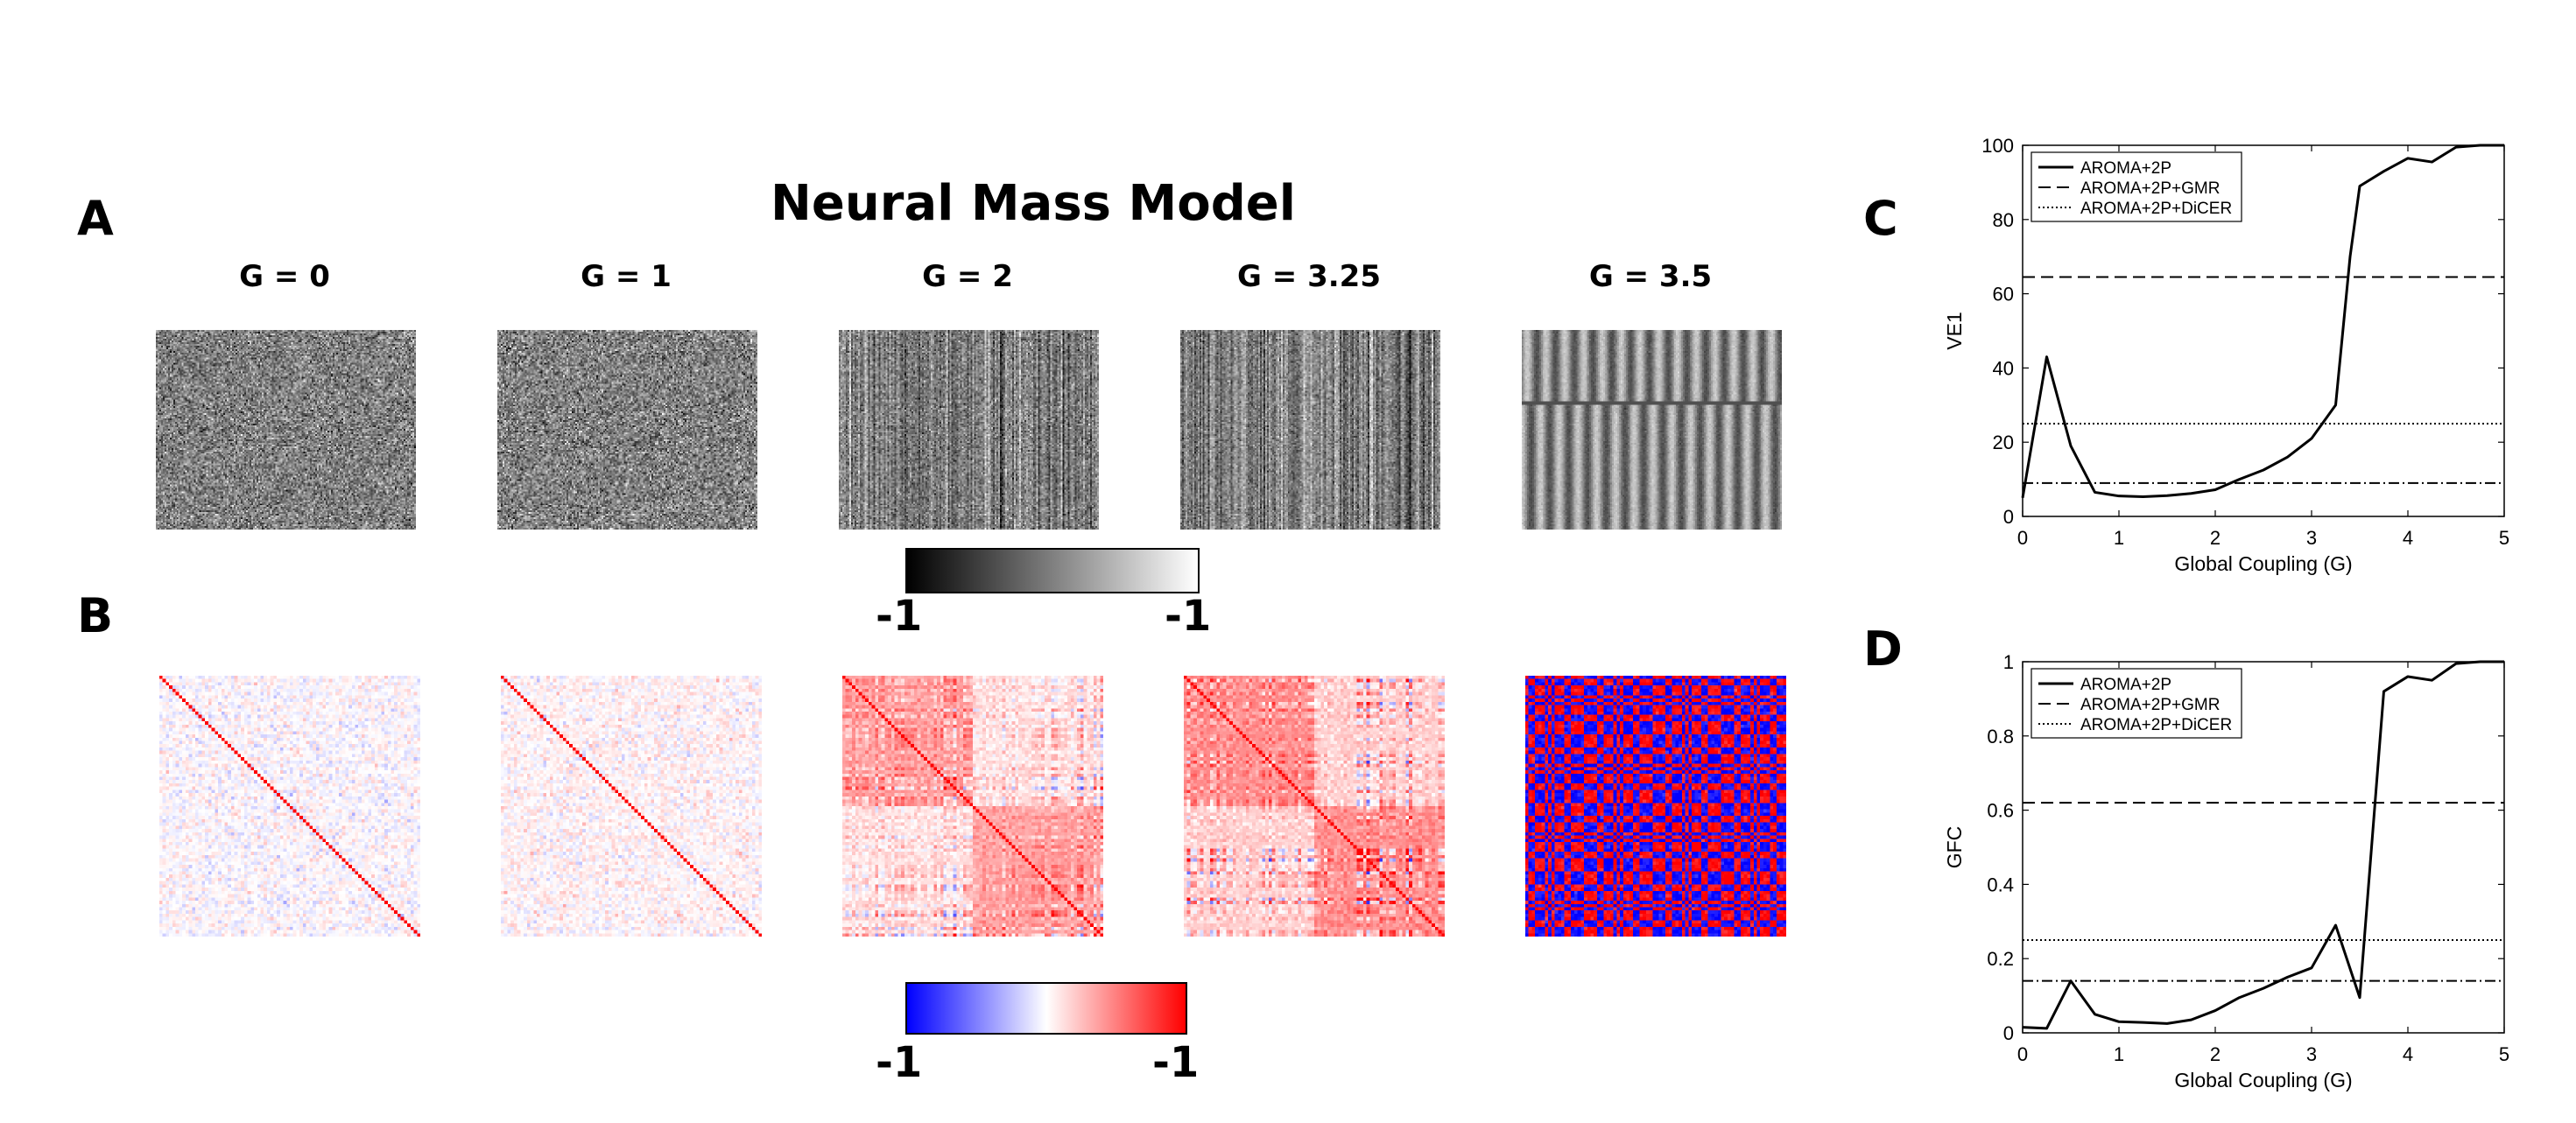  I want to click on panel-letter-d: D, so click(1883, 649).